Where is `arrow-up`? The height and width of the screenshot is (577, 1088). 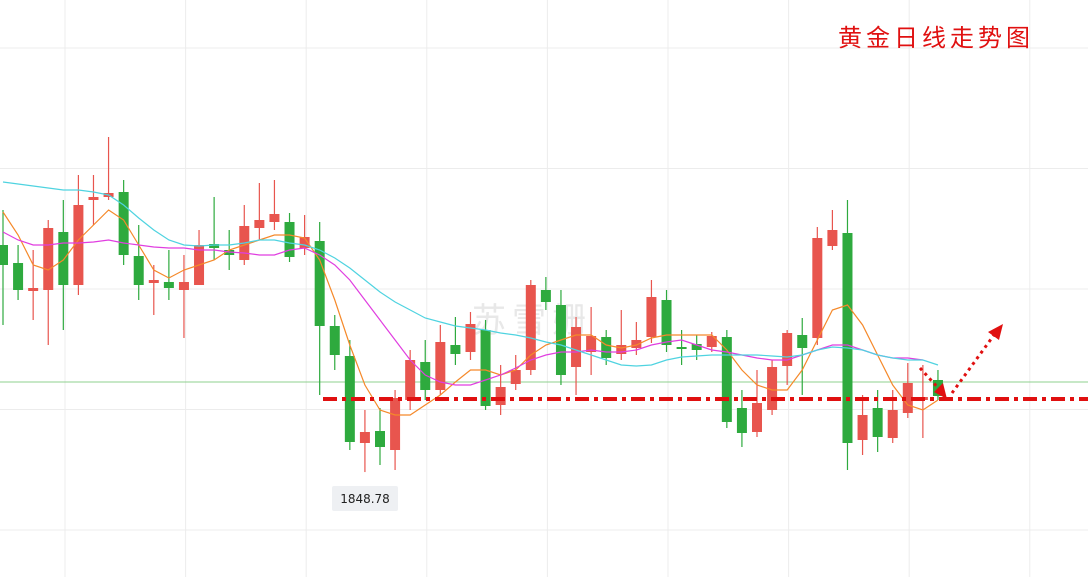 arrow-up is located at coordinates (973, 364).